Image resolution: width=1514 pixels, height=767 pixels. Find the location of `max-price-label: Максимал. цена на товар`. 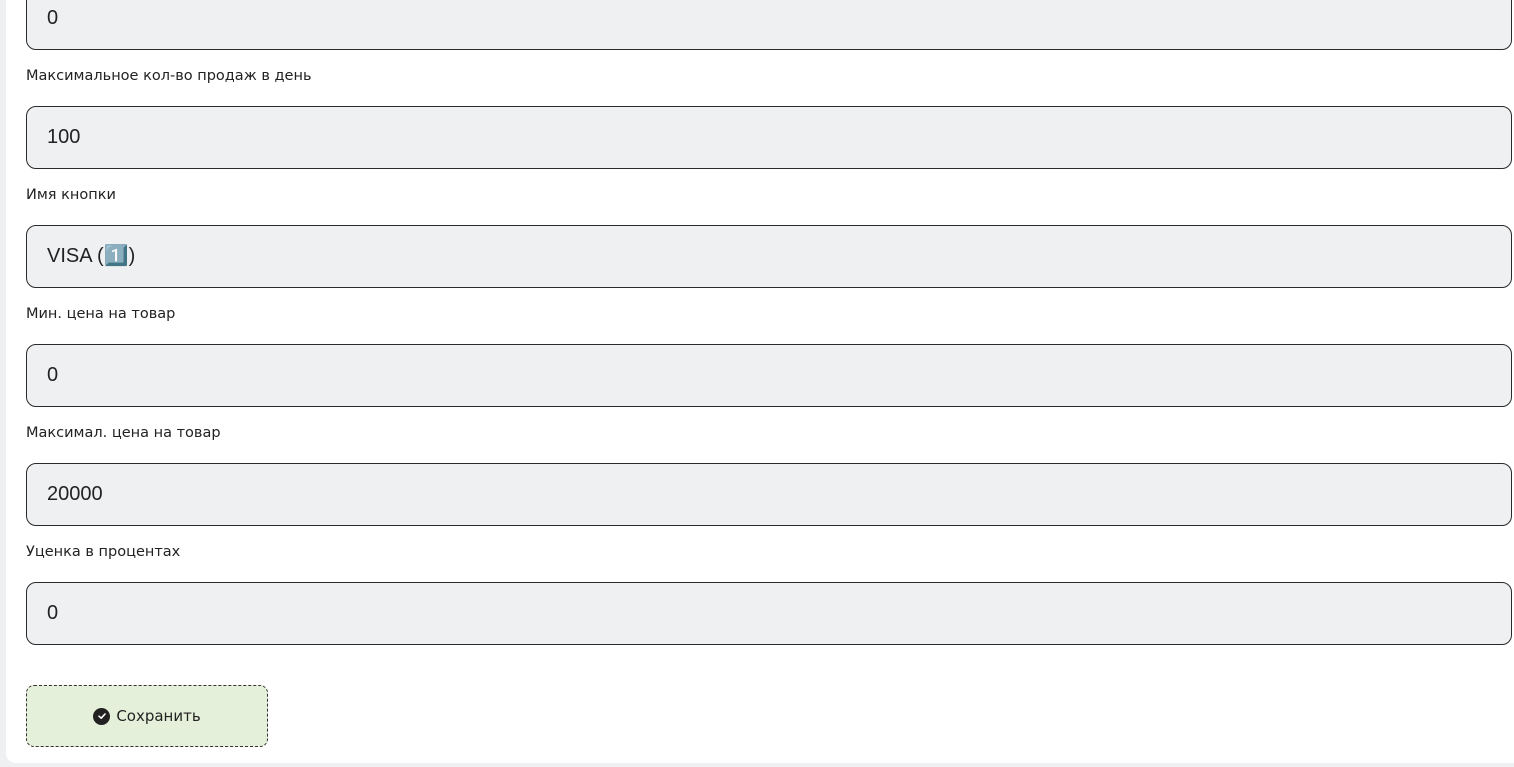

max-price-label: Максимал. цена на товар is located at coordinates (123, 433).